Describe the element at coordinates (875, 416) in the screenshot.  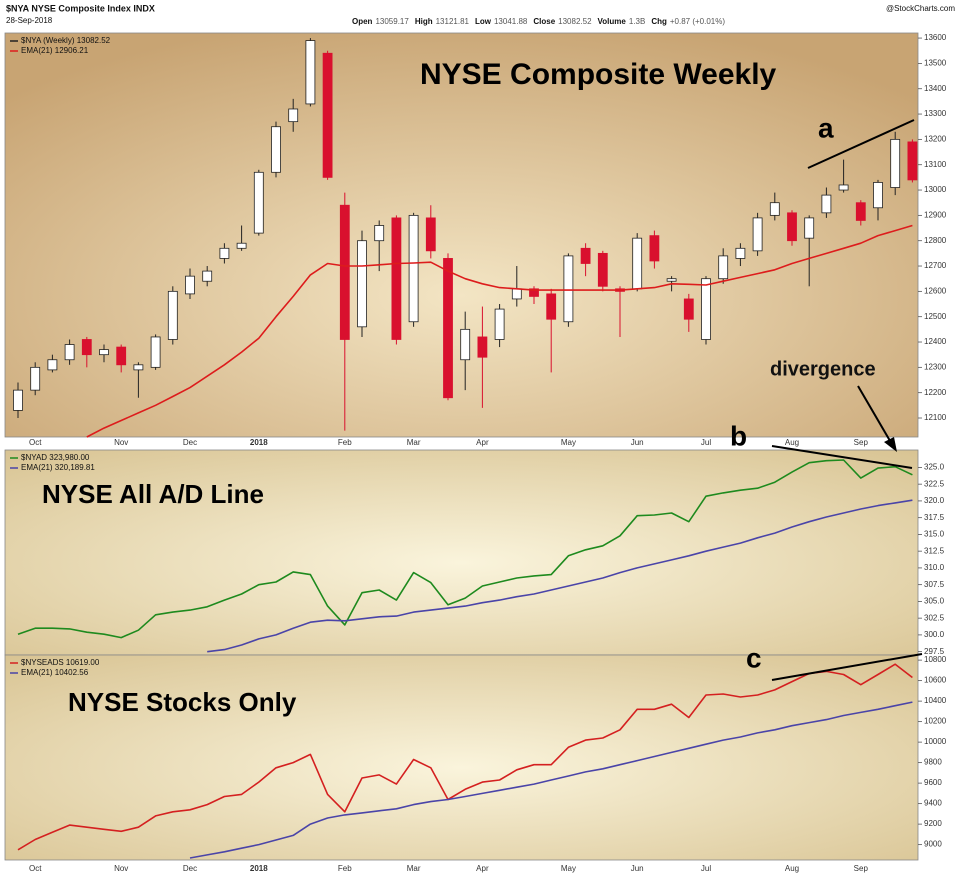
I see `arrow` at that location.